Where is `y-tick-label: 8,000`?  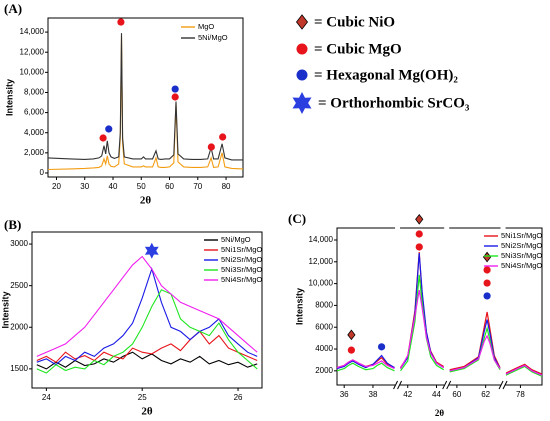
y-tick-label: 8,000 is located at coordinates (34, 92).